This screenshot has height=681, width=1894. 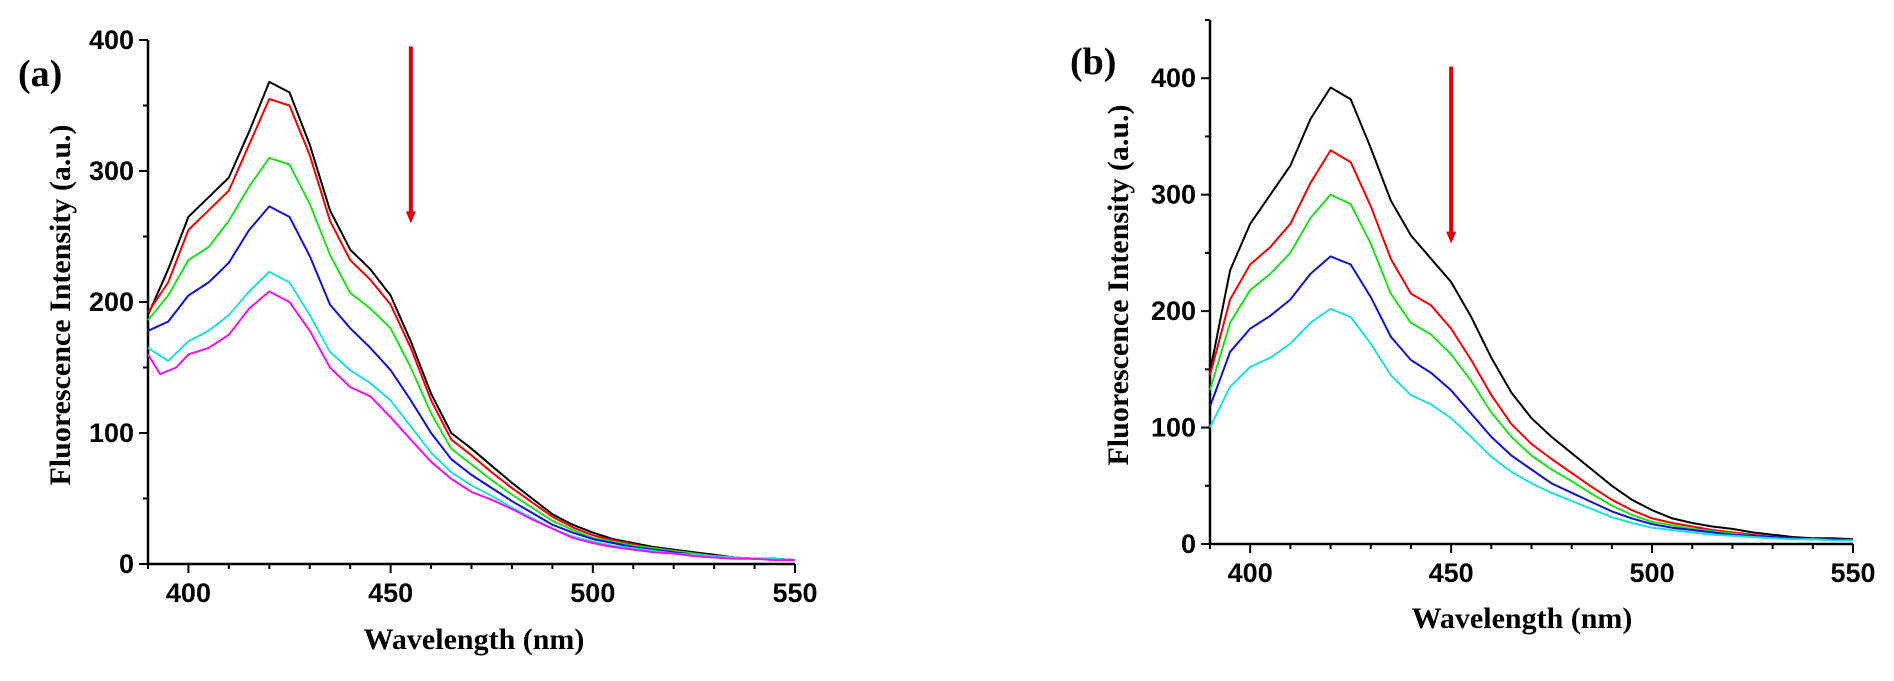 I want to click on arrow-a, so click(x=410, y=135).